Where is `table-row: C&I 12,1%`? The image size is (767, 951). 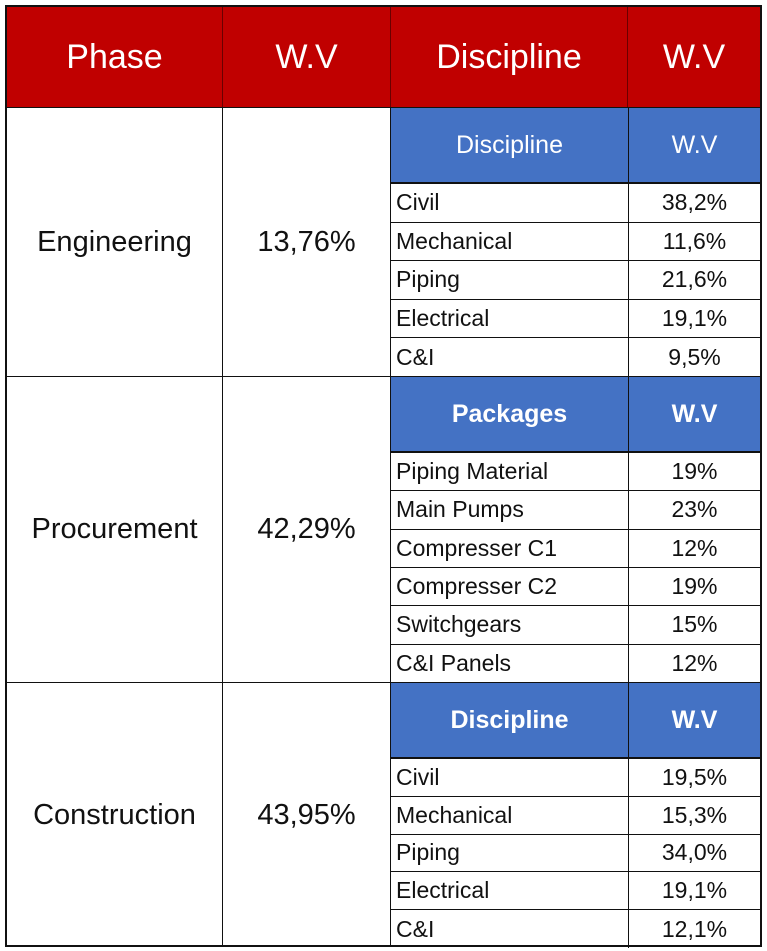
table-row: C&I 12,1% is located at coordinates (575, 929).